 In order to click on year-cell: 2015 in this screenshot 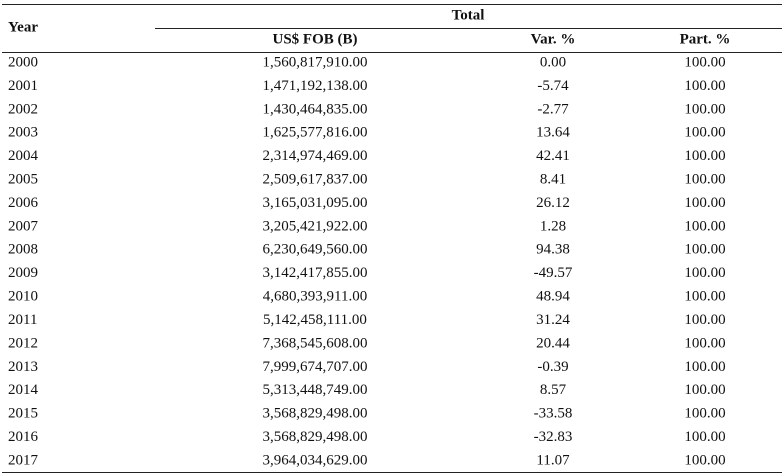, I will do `click(23, 414)`.